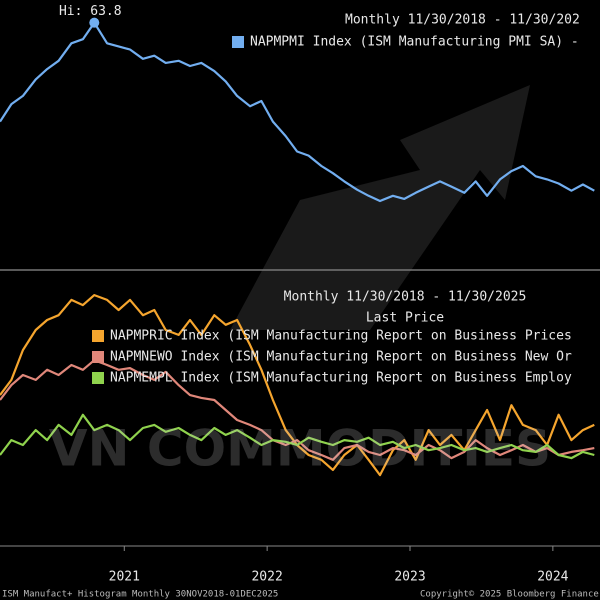  I want to click on series-line, so click(297, 436).